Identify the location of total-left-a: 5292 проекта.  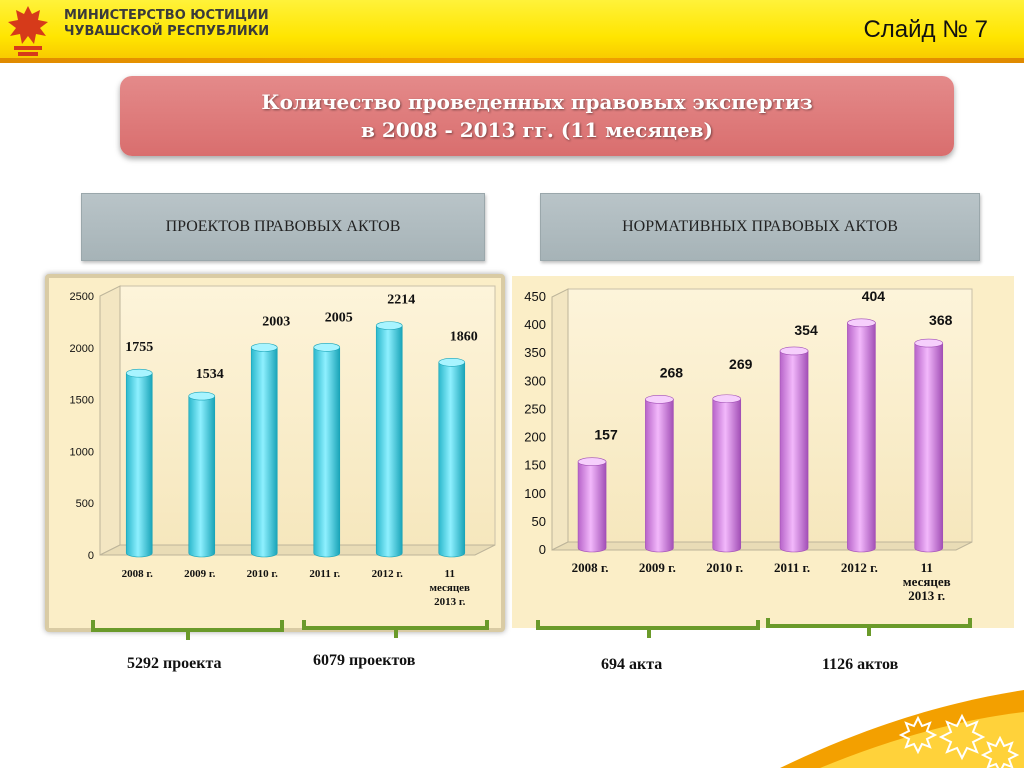
(174, 663).